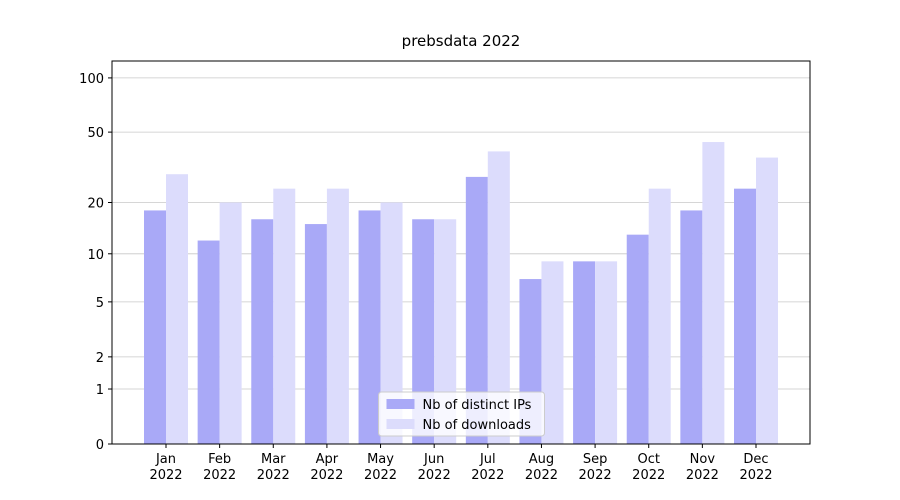  Describe the element at coordinates (702, 467) in the screenshot. I see `x-tick-label: Nov 2022` at that location.